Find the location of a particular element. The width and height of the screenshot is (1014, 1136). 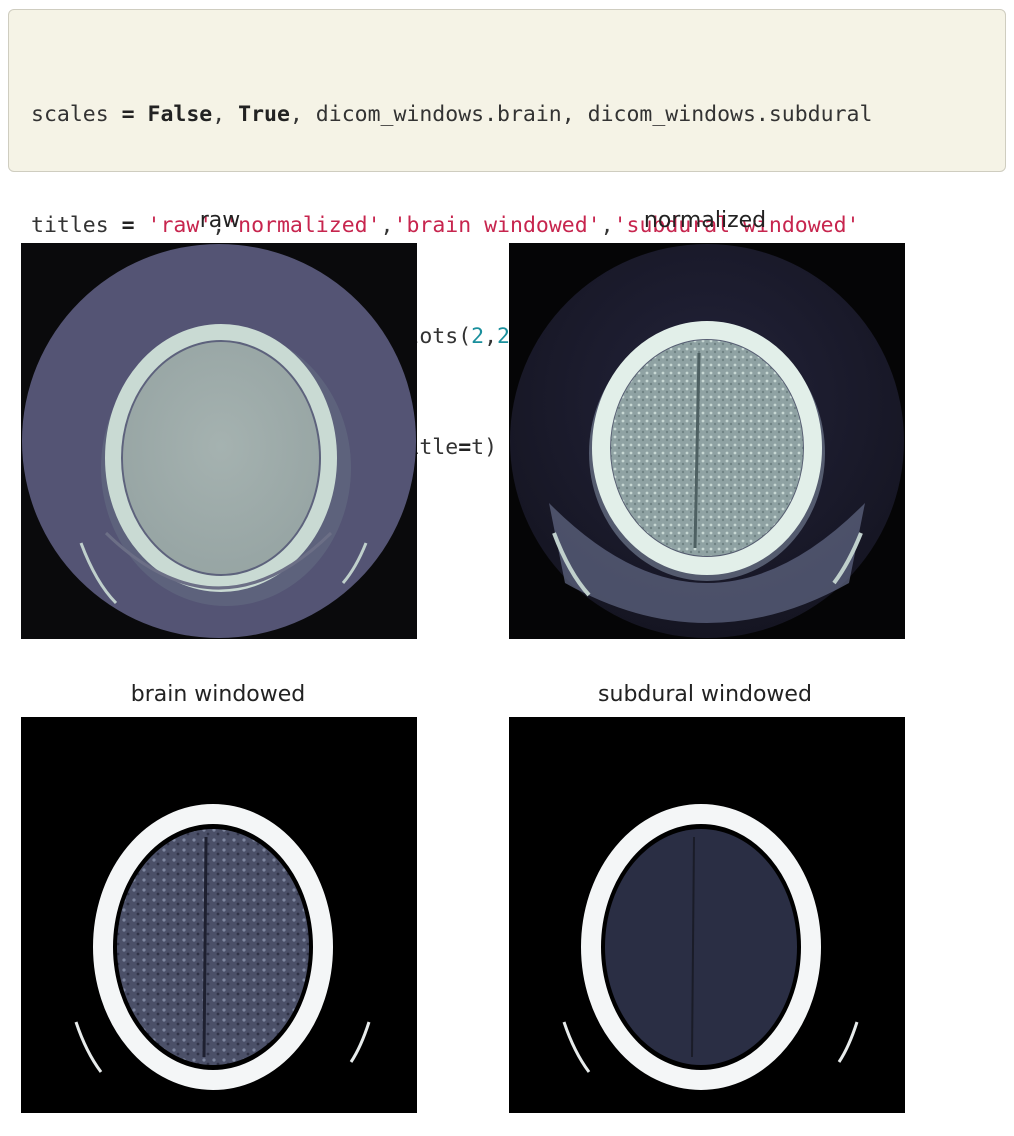

panel-title-normalized: normalized is located at coordinates (705, 220).